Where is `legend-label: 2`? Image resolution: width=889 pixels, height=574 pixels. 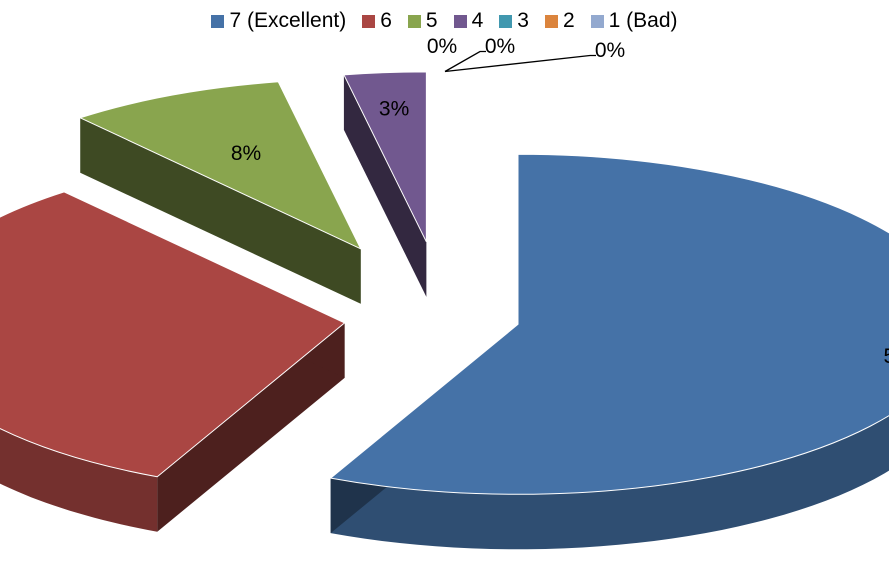
legend-label: 2 is located at coordinates (568, 20).